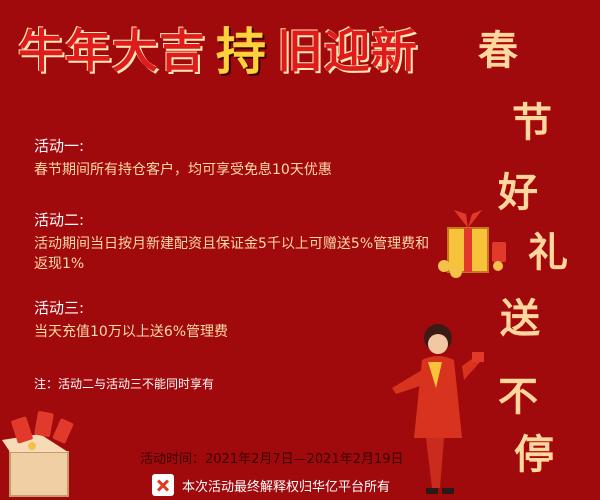 Image resolution: width=600 pixels, height=500 pixels. Describe the element at coordinates (347, 51) in the screenshot. I see `headline-part-3: 旧迎新` at that location.